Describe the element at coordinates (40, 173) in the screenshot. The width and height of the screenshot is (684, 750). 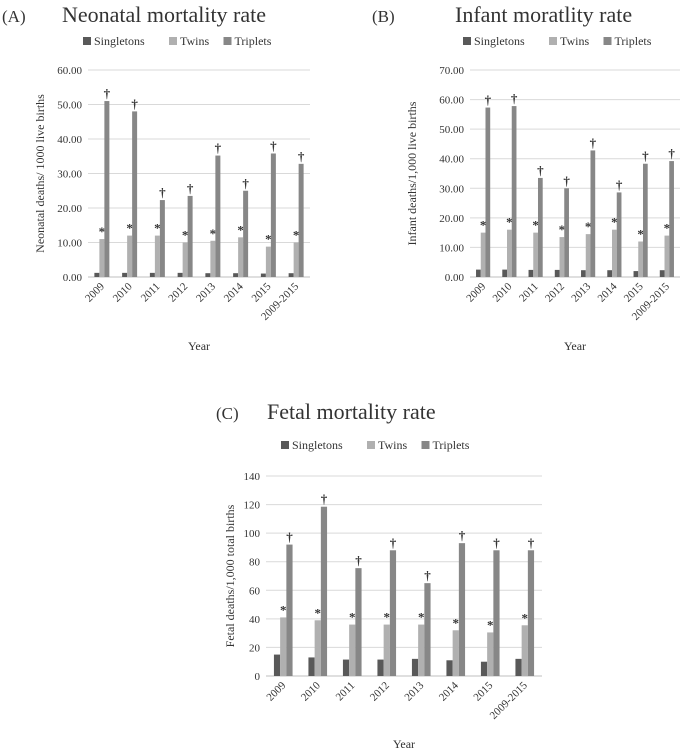
I see `y-axis-title: Neonatal deaths/ 1000 live births` at that location.